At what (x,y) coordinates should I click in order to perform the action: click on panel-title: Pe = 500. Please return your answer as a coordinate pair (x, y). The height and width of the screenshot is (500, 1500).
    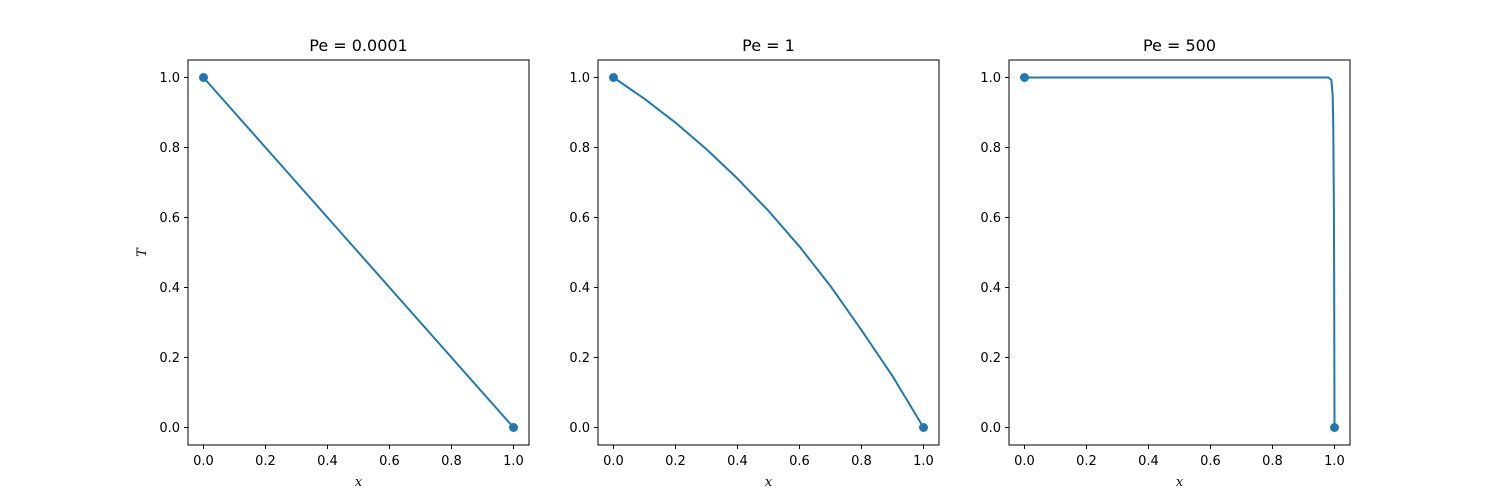
    Looking at the image, I should click on (1179, 45).